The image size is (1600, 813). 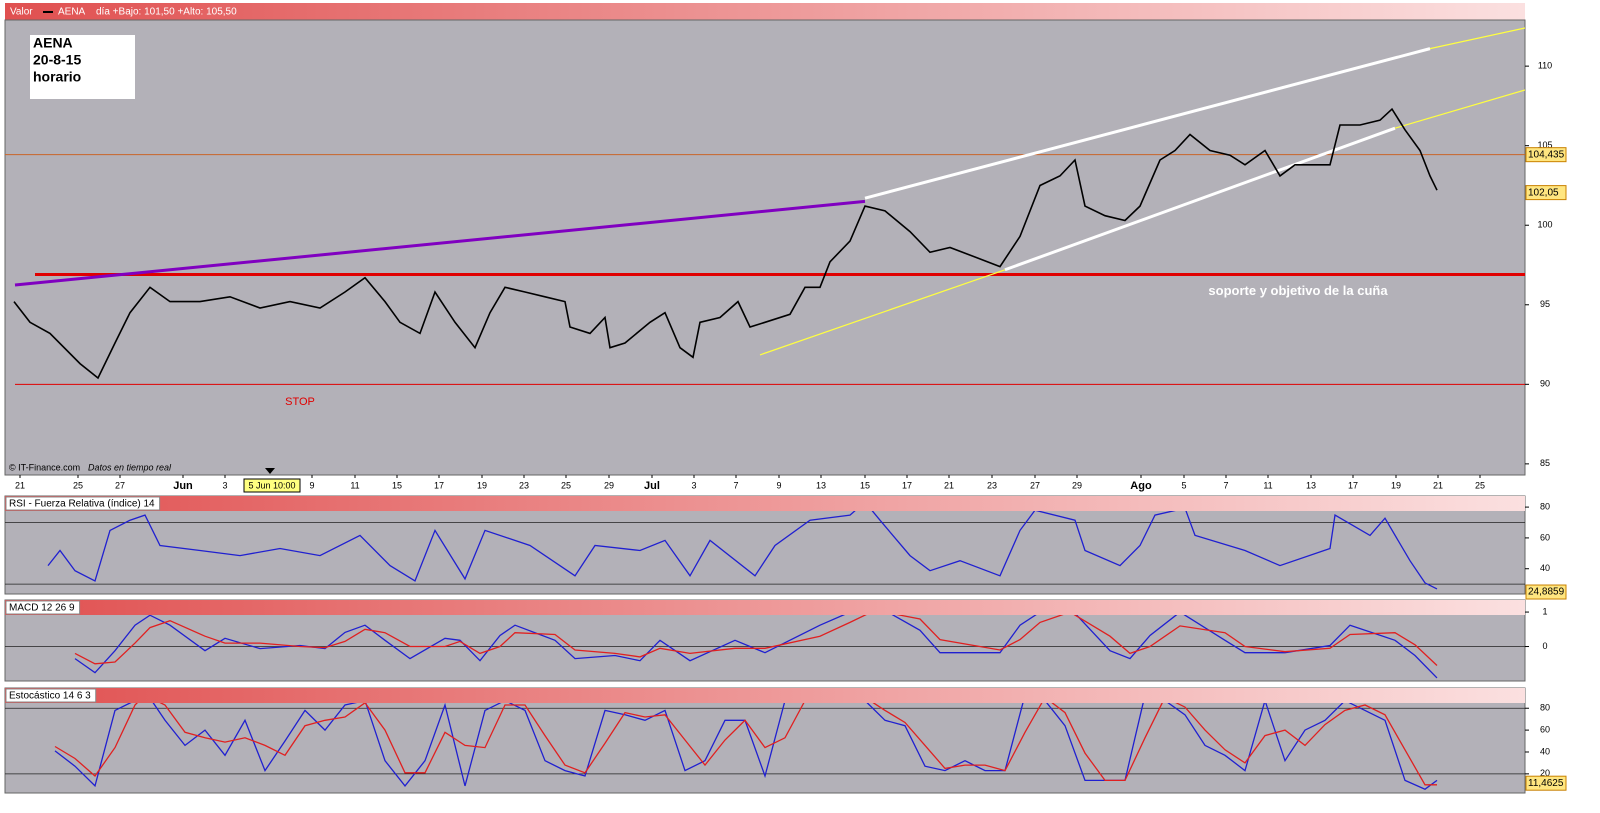 What do you see at coordinates (1183, 485) in the screenshot?
I see `x-tick-label: 5` at bounding box center [1183, 485].